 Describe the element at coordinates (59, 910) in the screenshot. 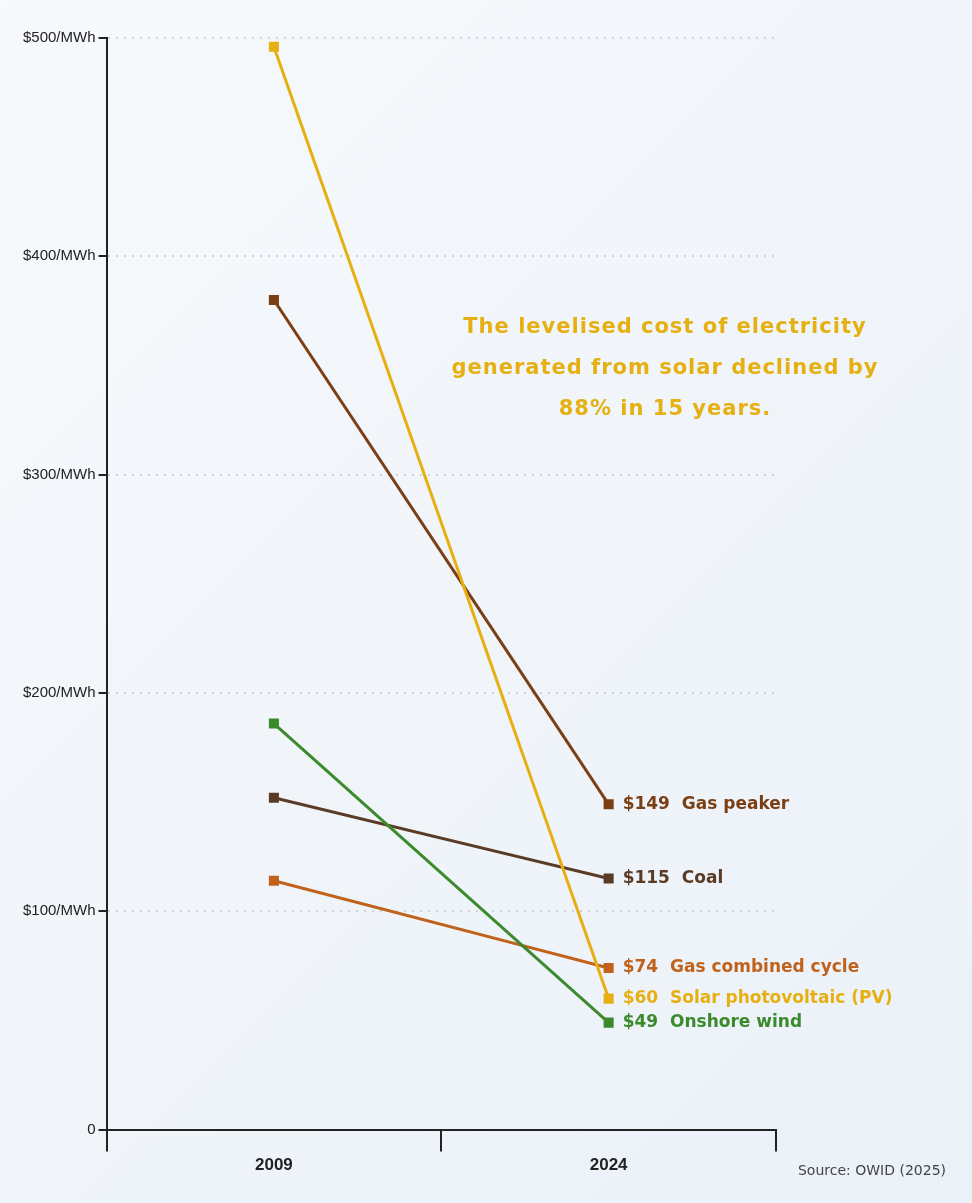

I see `y-tick-label: $100/MWh` at that location.